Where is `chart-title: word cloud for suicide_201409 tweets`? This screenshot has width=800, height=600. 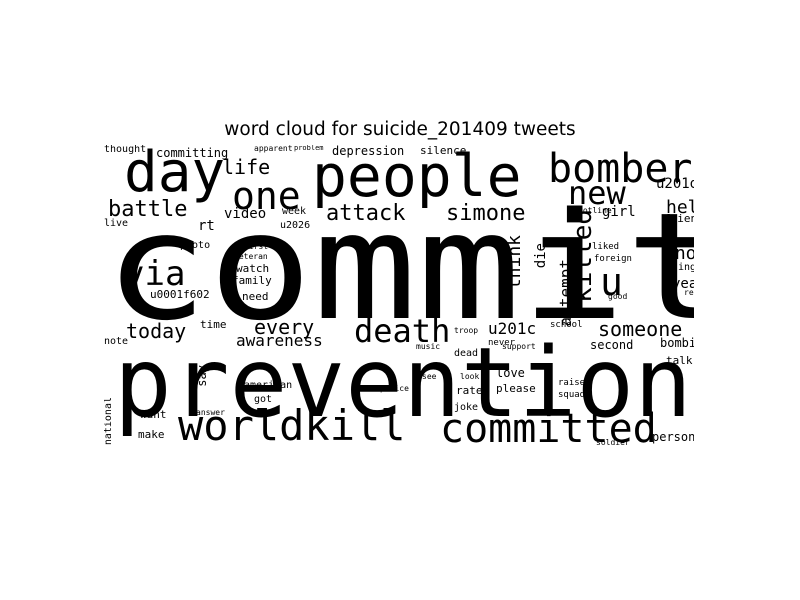
chart-title: word cloud for suicide_201409 tweets is located at coordinates (400, 129).